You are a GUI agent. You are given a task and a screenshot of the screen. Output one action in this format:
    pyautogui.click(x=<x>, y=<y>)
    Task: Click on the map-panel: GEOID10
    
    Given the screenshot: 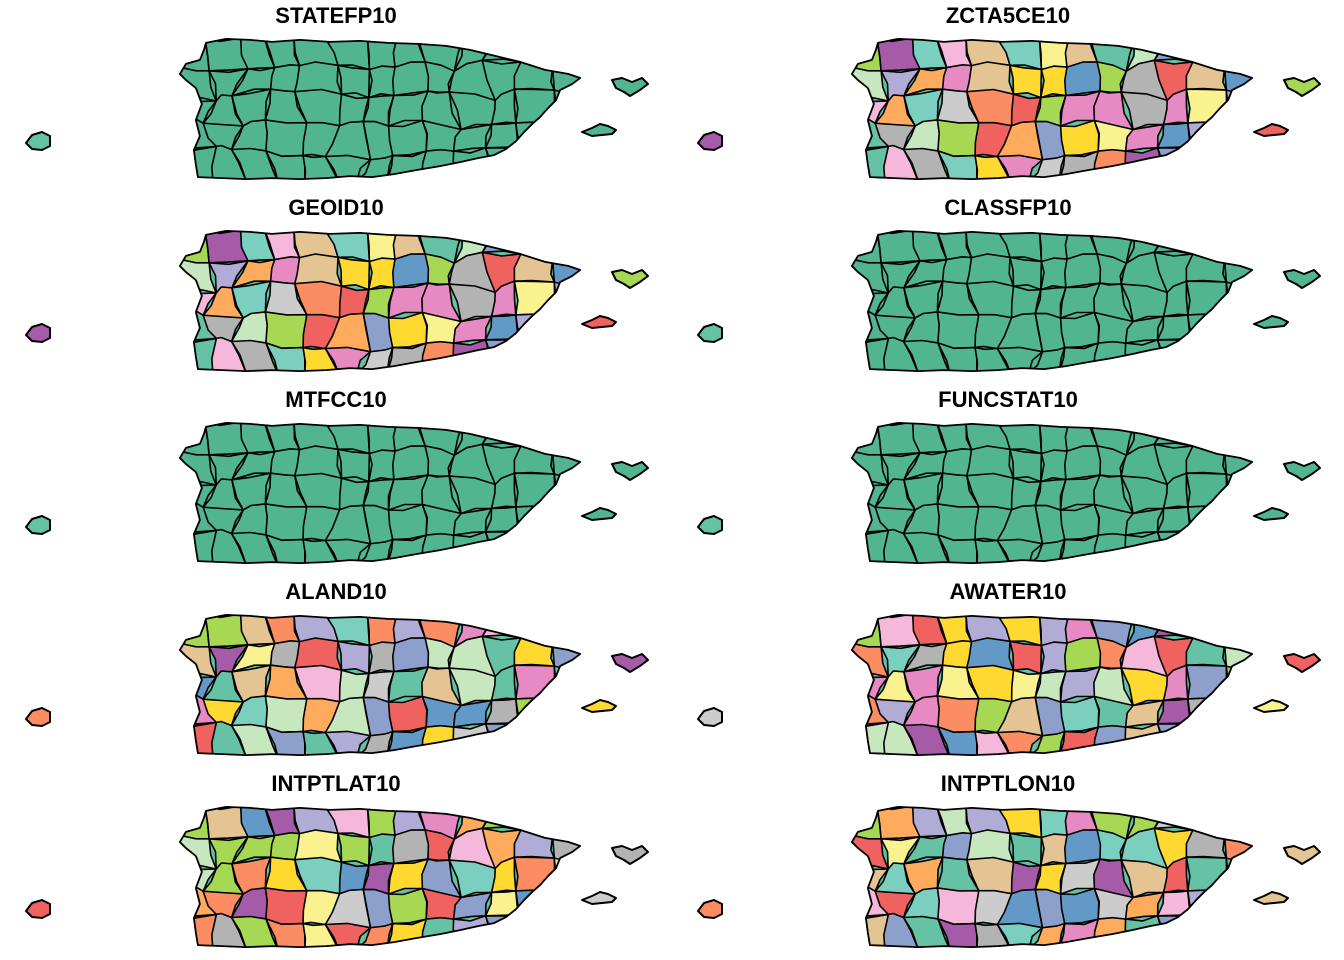 What is the action you would take?
    pyautogui.click(x=336, y=288)
    